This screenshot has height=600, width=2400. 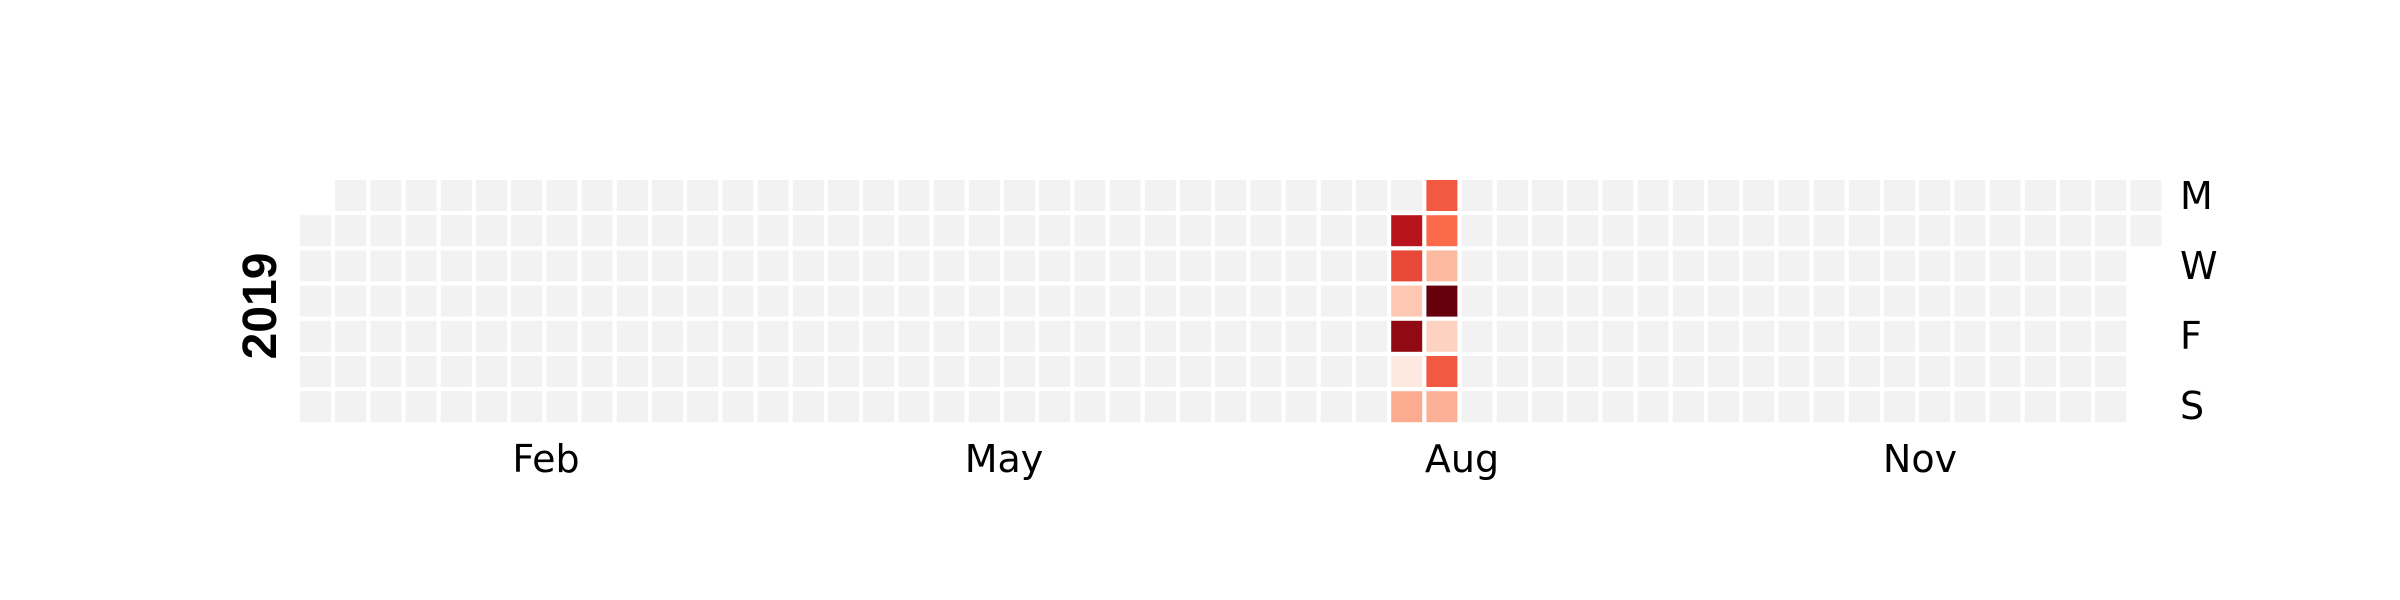 What do you see at coordinates (1920, 459) in the screenshot?
I see `x-tick-label-nov: Nov` at bounding box center [1920, 459].